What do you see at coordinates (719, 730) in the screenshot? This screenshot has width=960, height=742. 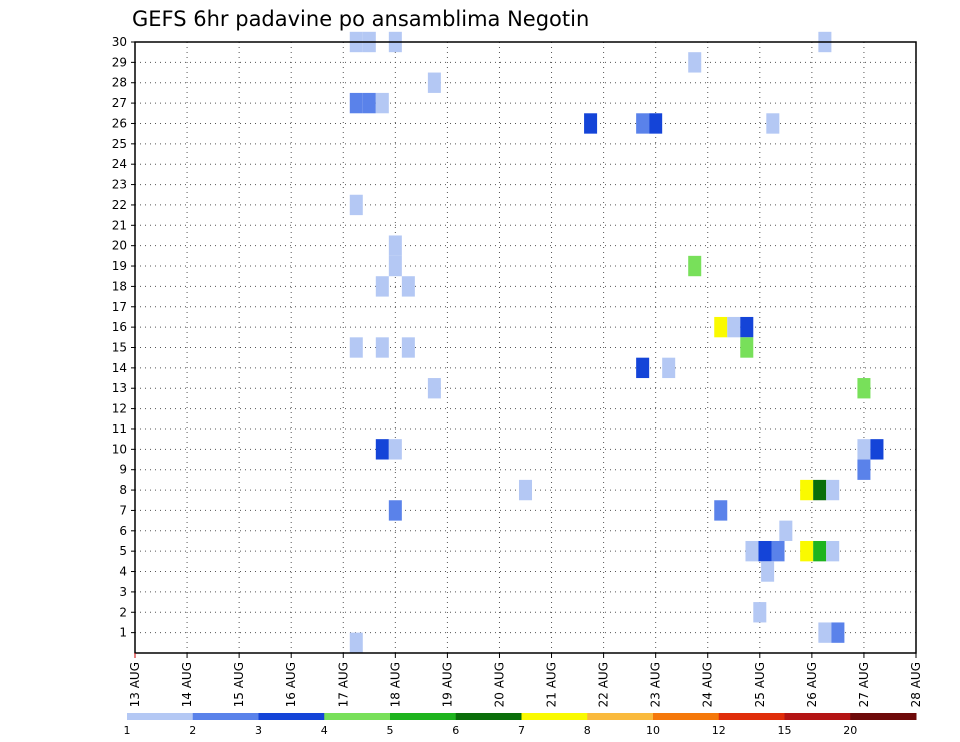 I see `colorbar-label: 12` at bounding box center [719, 730].